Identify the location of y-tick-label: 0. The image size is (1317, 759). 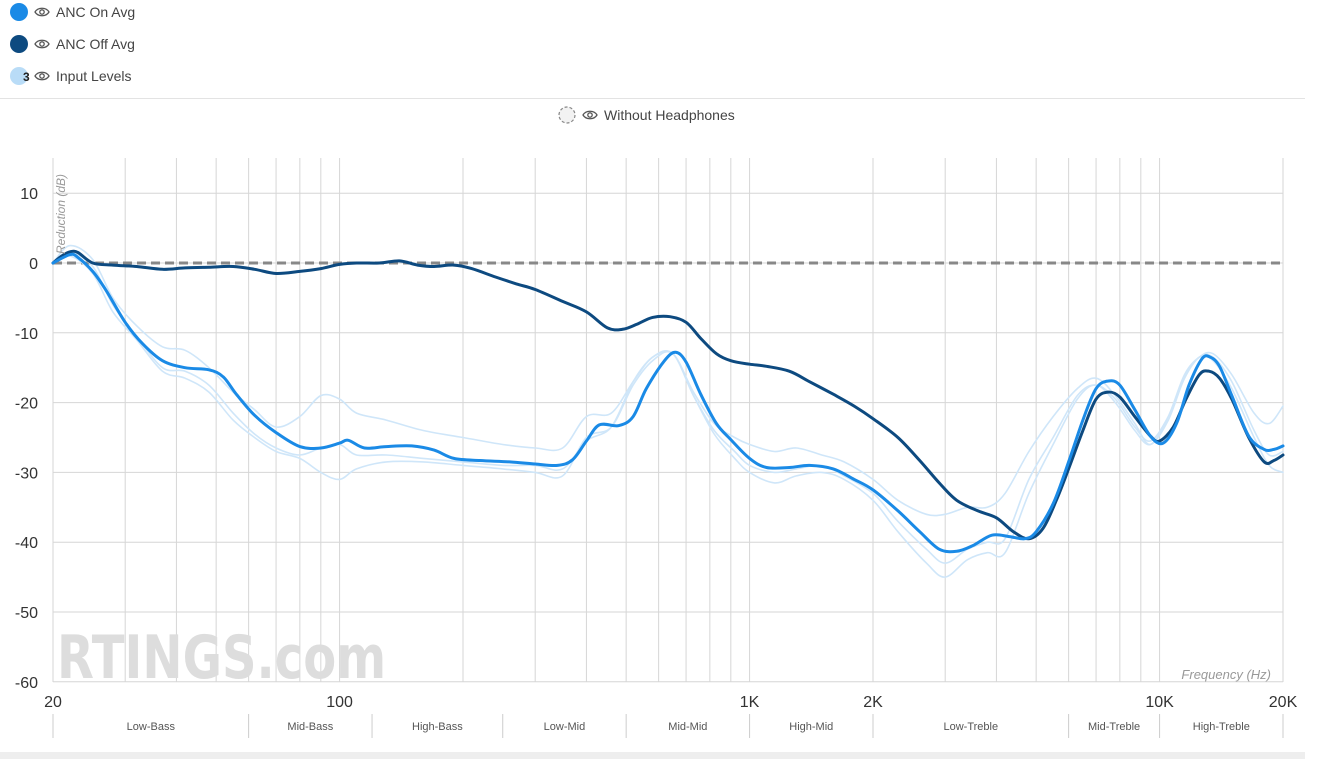
(33, 264).